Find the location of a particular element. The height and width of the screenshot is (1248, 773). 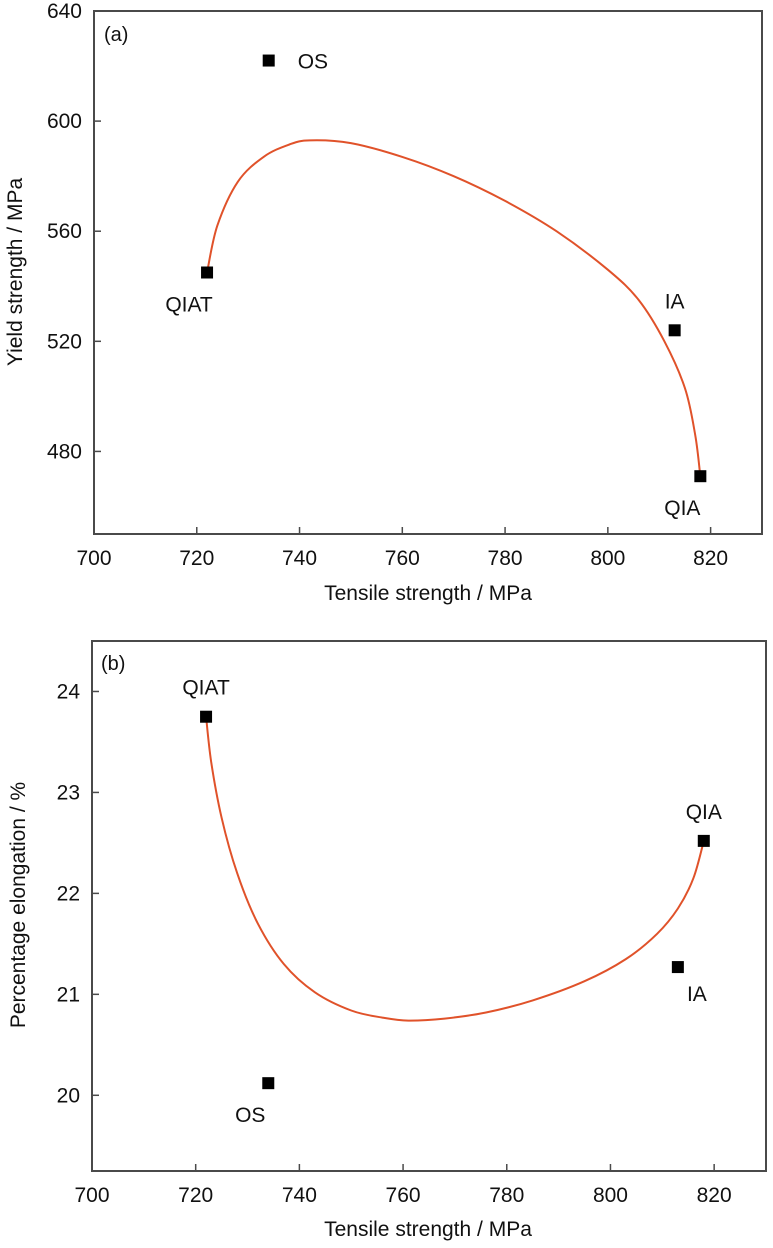

y-tick-label: 520 is located at coordinates (64, 341).